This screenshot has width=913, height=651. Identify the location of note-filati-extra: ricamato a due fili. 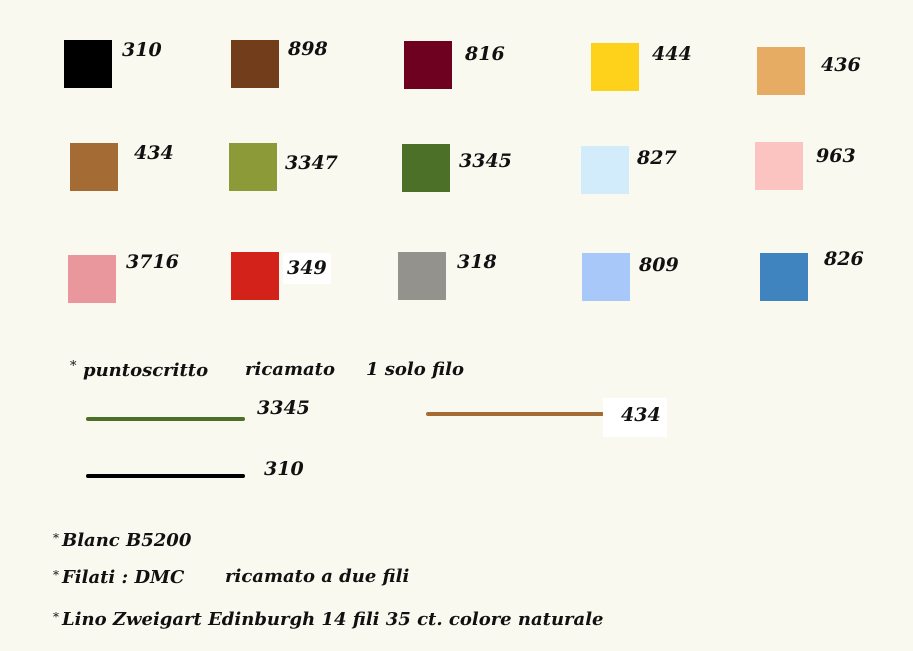
(317, 576).